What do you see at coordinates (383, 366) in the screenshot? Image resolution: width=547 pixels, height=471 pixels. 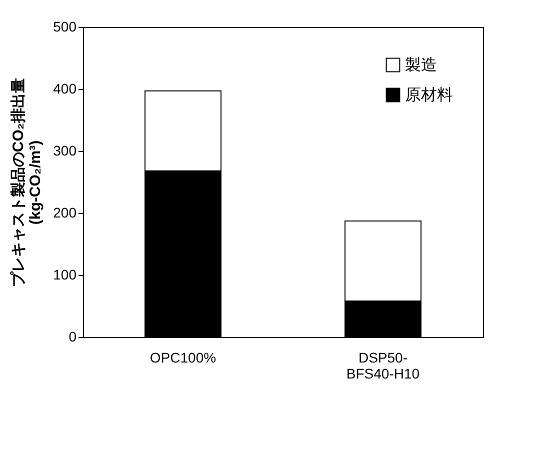 I see `x-tick-label: DSP50-BFS40-H10` at bounding box center [383, 366].